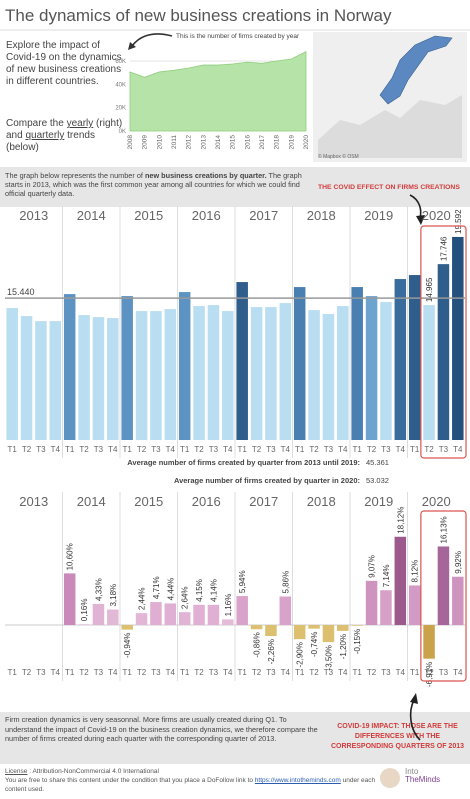  Describe the element at coordinates (285, 582) in the screenshot. I see `value-label: 5,86%` at that location.